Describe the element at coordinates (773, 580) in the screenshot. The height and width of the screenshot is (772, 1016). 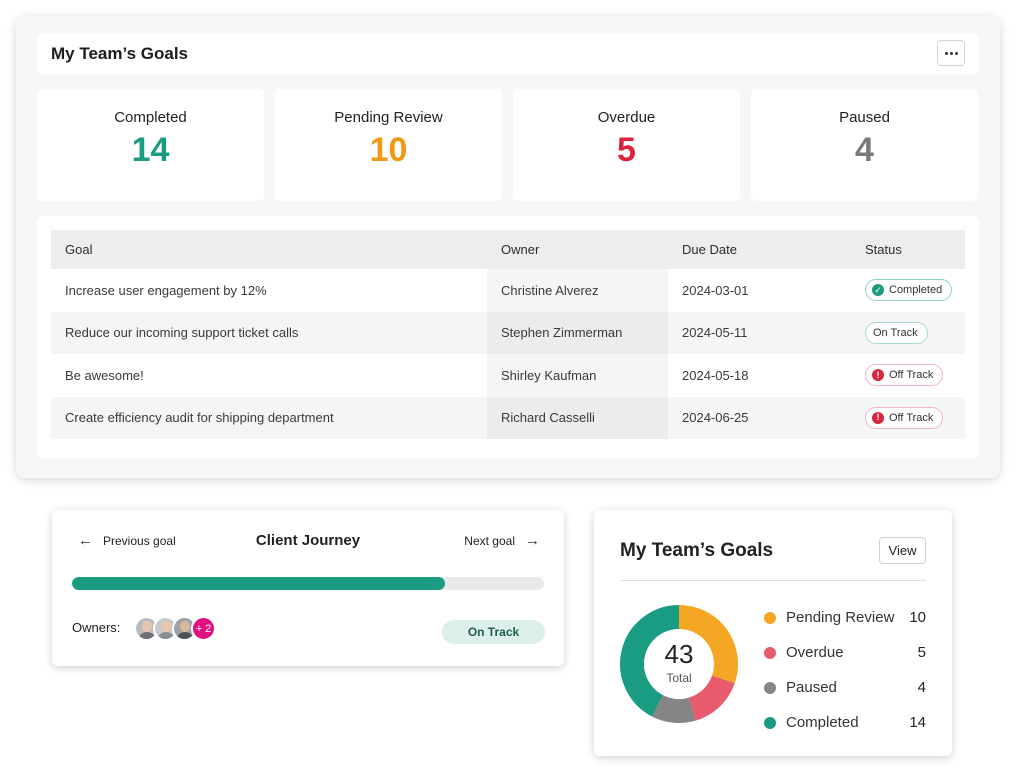
I see `divider` at that location.